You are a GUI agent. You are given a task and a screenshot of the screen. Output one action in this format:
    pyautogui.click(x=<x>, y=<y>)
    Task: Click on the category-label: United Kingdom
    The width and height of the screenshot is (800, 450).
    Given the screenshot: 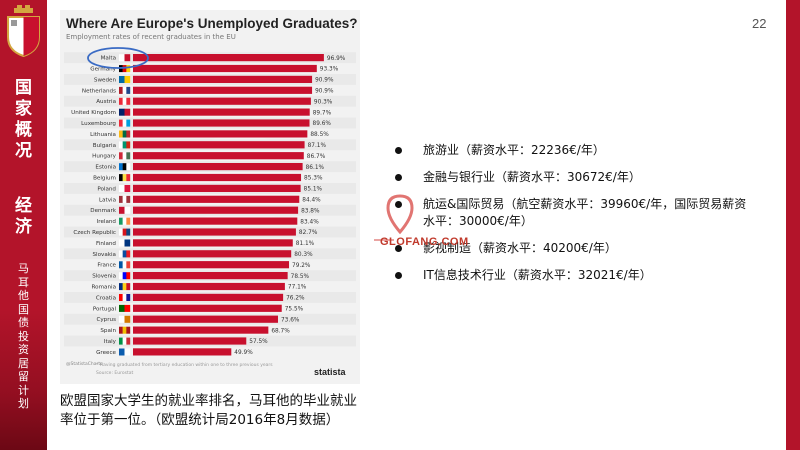 What is the action you would take?
    pyautogui.click(x=93, y=113)
    